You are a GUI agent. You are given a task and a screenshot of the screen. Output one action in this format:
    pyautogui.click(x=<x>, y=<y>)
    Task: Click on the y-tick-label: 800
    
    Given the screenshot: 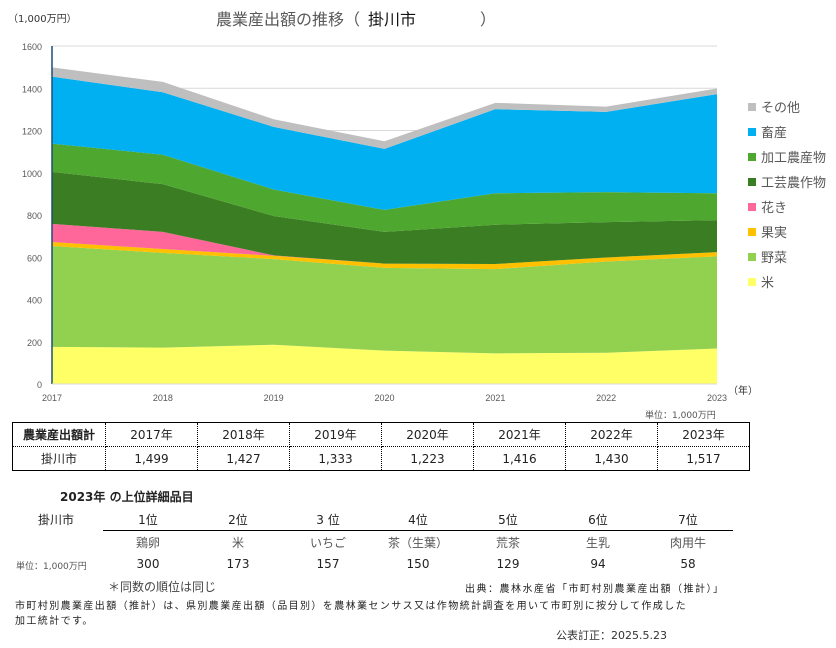 What is the action you would take?
    pyautogui.click(x=34, y=216)
    